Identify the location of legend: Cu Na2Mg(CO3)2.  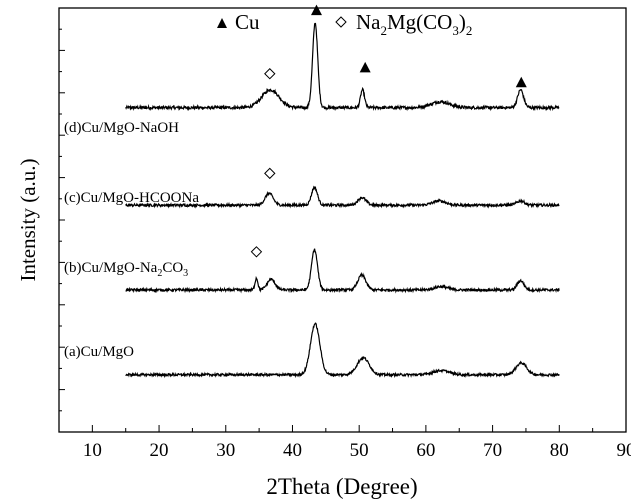
(344, 24).